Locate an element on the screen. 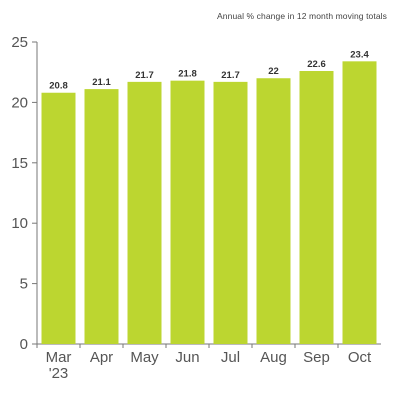 This screenshot has width=400, height=400. x-tick-sublabel: '23 is located at coordinates (59, 373).